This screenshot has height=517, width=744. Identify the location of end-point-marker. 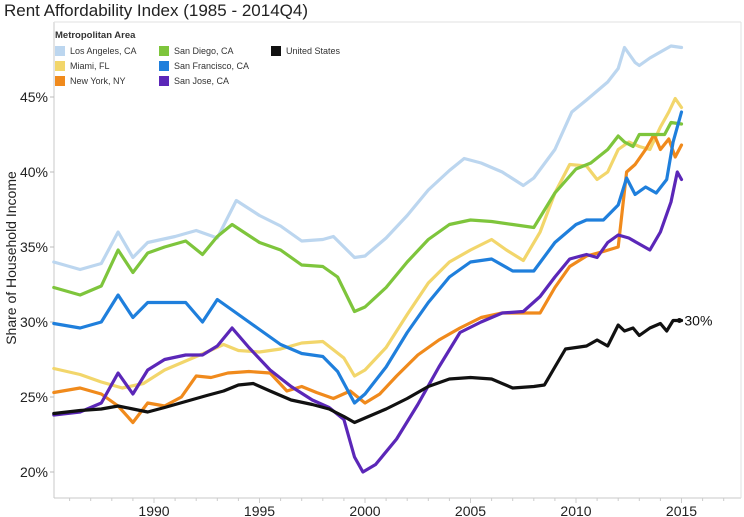
(679, 320).